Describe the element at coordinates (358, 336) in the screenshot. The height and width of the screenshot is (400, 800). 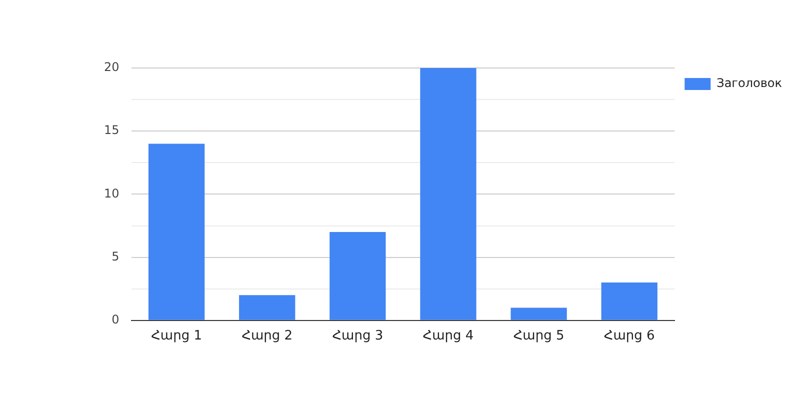
I see `x-tick-label: Հարց 3` at that location.